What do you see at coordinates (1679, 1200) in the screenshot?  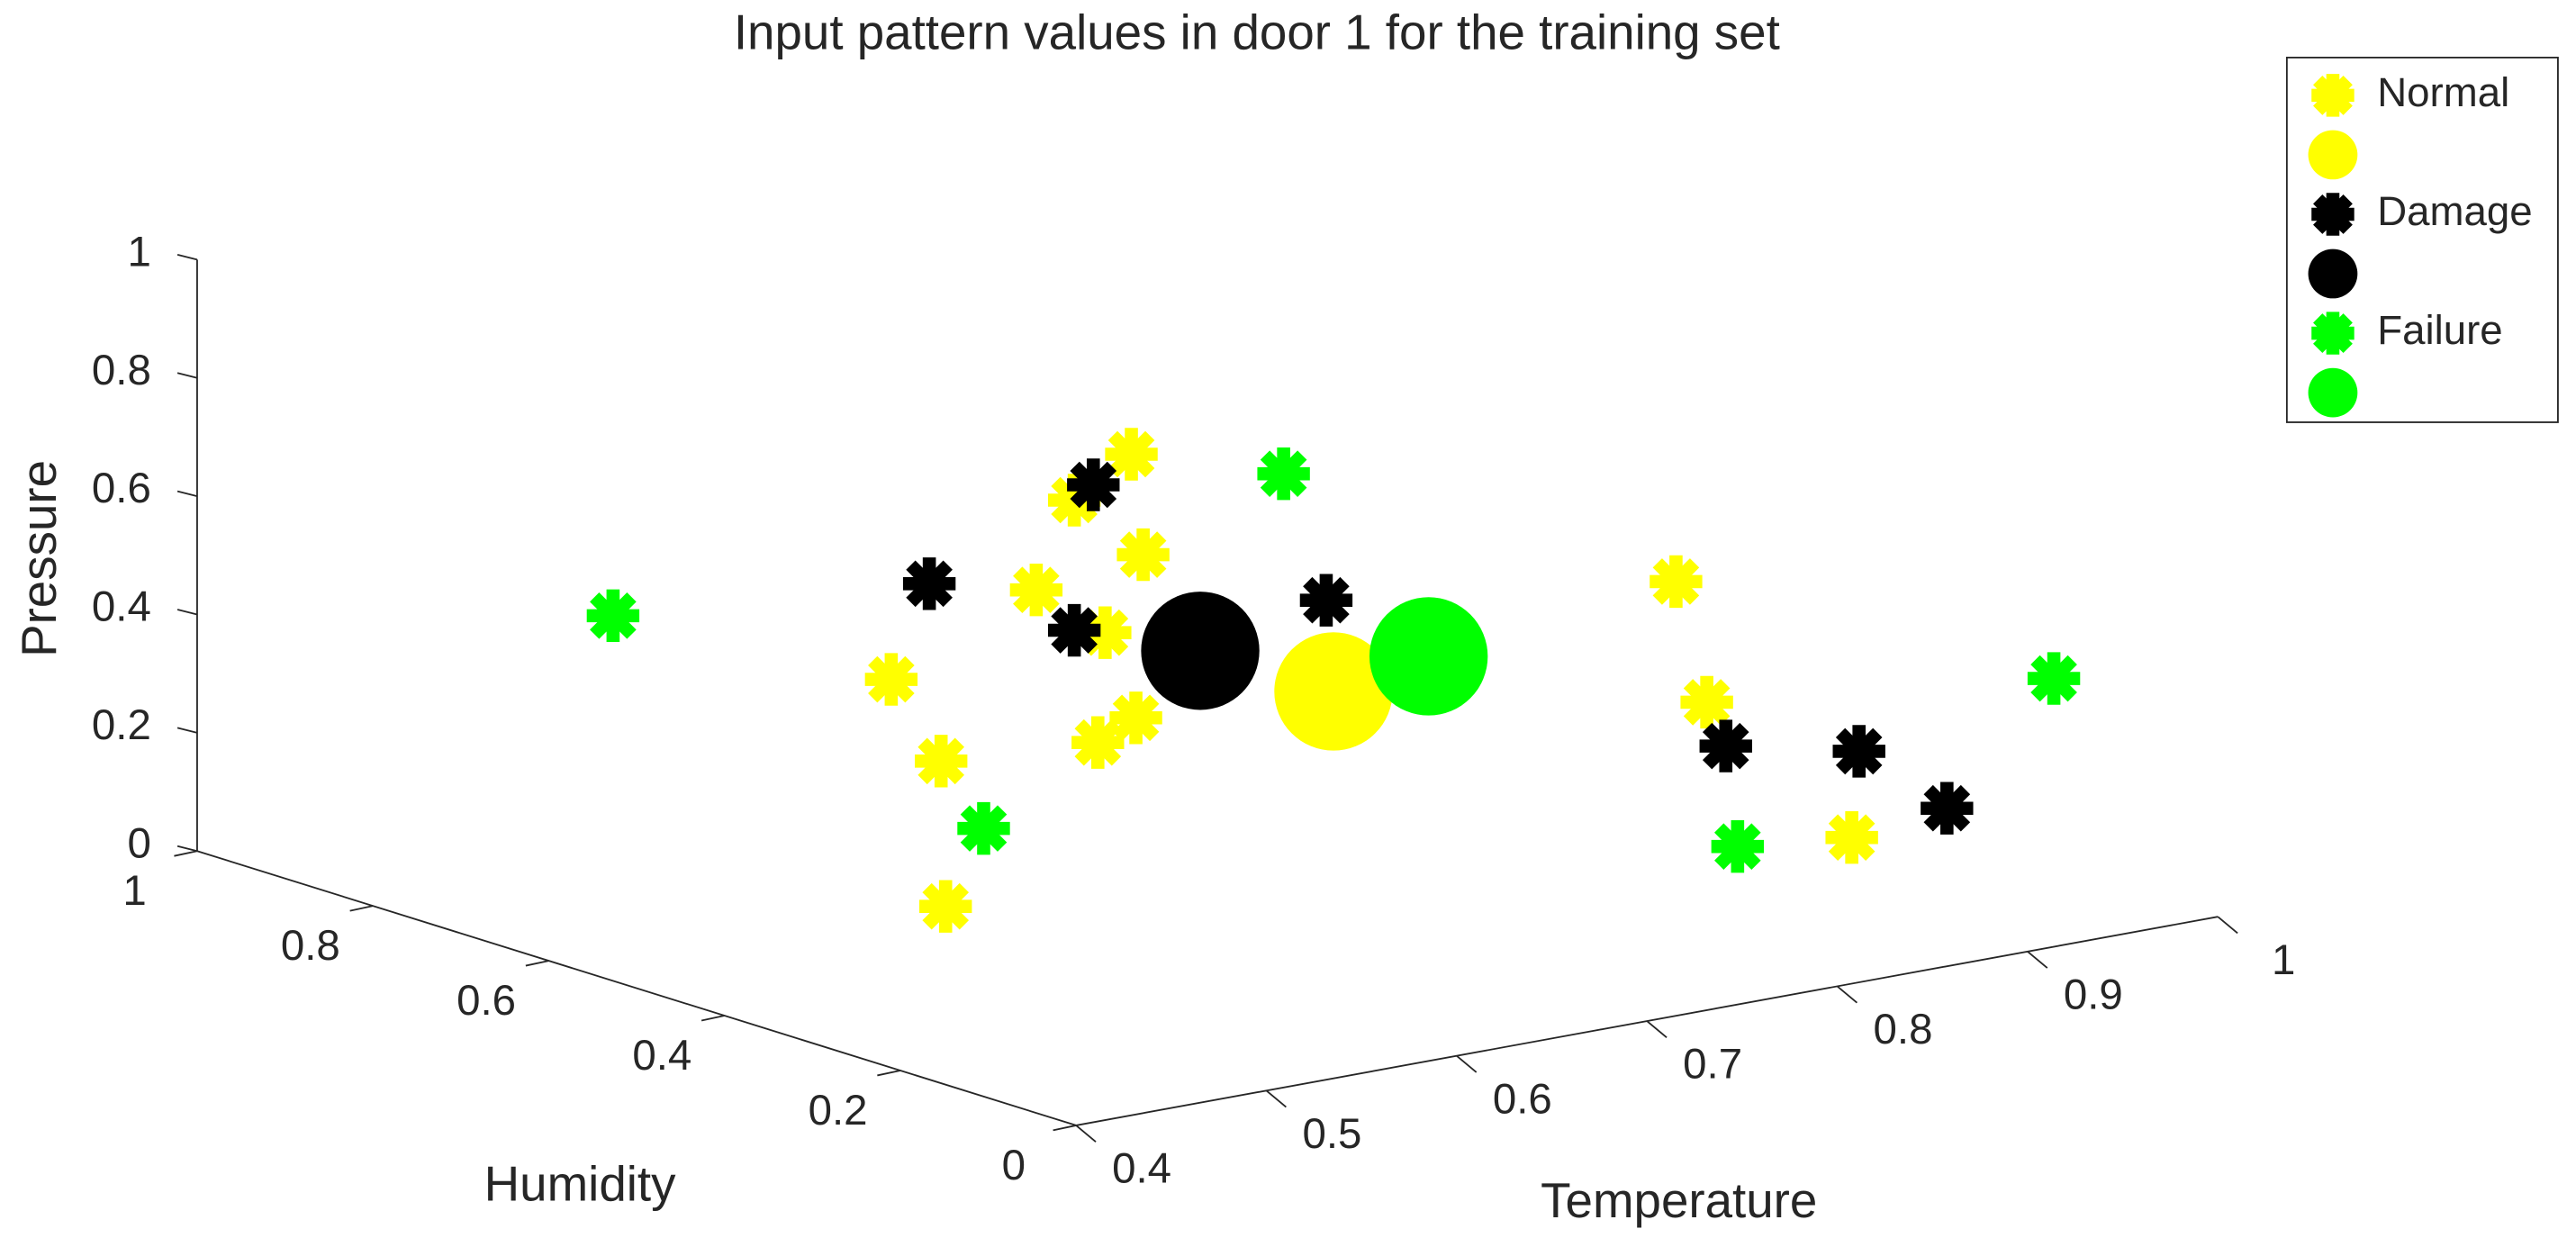 I see `x-axis-label: Temperature` at bounding box center [1679, 1200].